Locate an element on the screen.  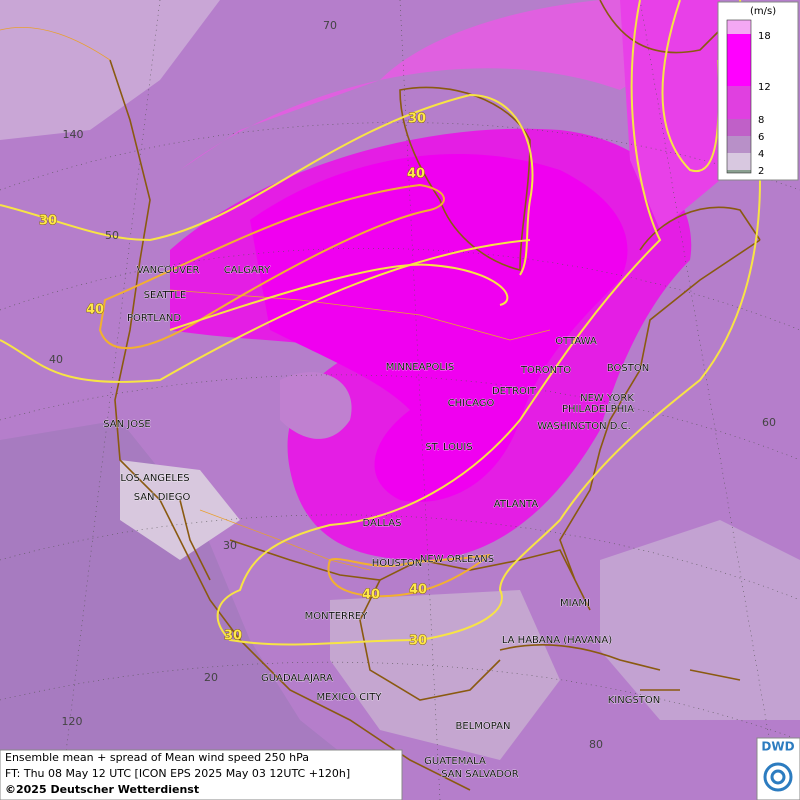
city-label: SAN DIEGO is located at coordinates (162, 497).